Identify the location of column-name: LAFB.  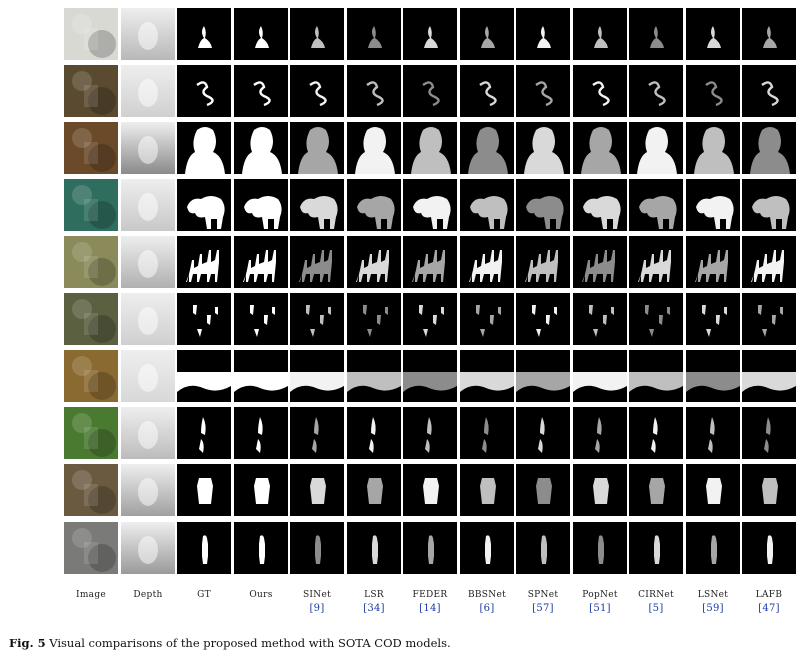
(769, 595).